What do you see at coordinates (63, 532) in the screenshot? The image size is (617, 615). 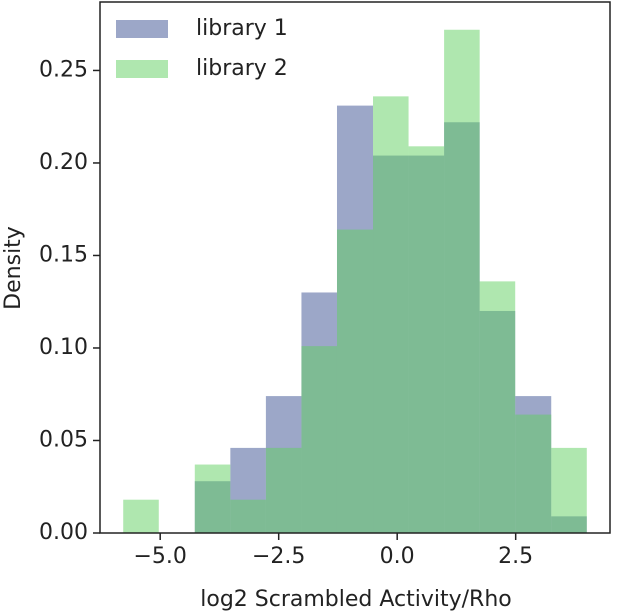 I see `y-tick-label: 0.00` at bounding box center [63, 532].